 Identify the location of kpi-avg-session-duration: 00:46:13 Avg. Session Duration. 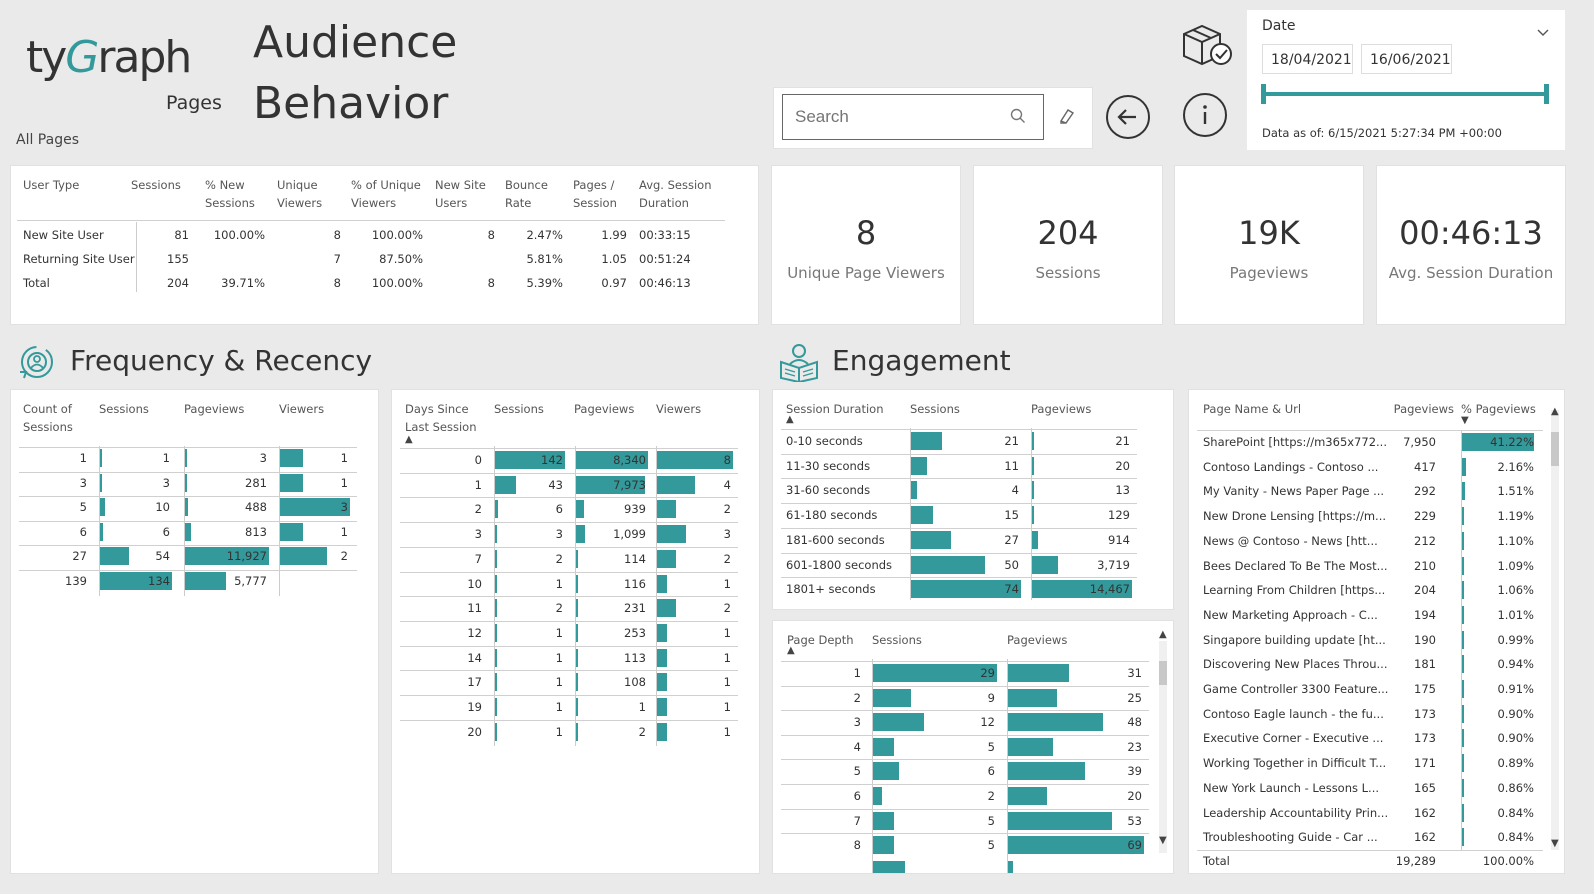
(1471, 245).